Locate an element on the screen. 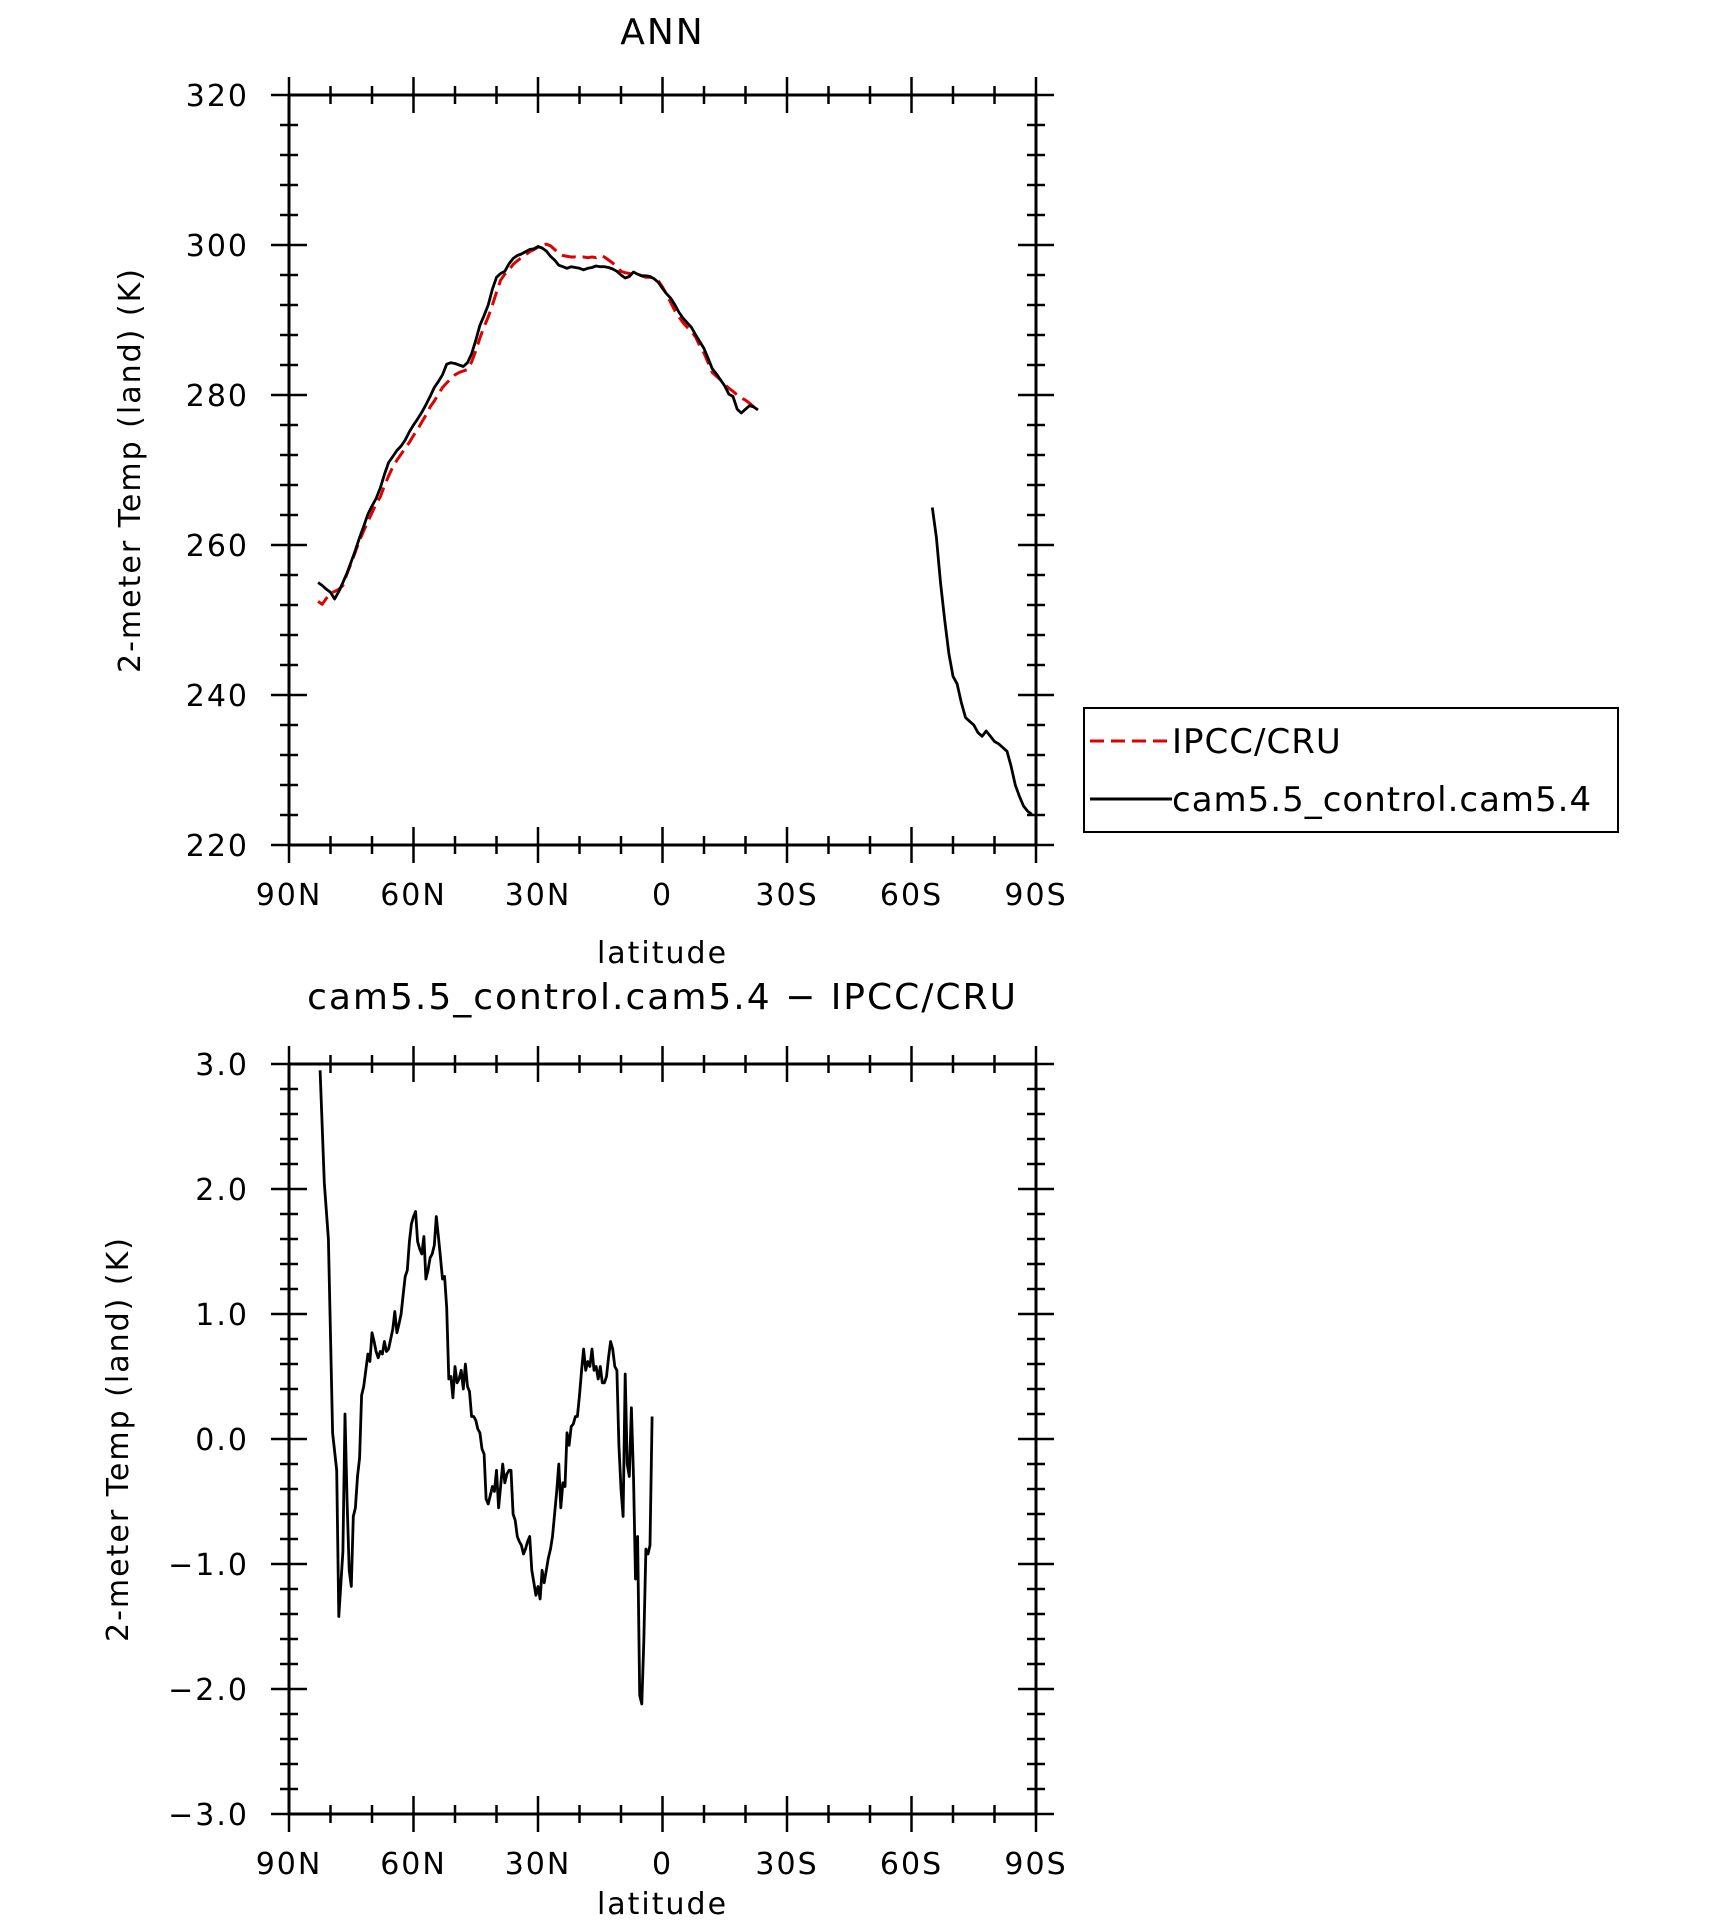 This screenshot has width=1710, height=1922. y-tick-label: 320 is located at coordinates (217, 96).